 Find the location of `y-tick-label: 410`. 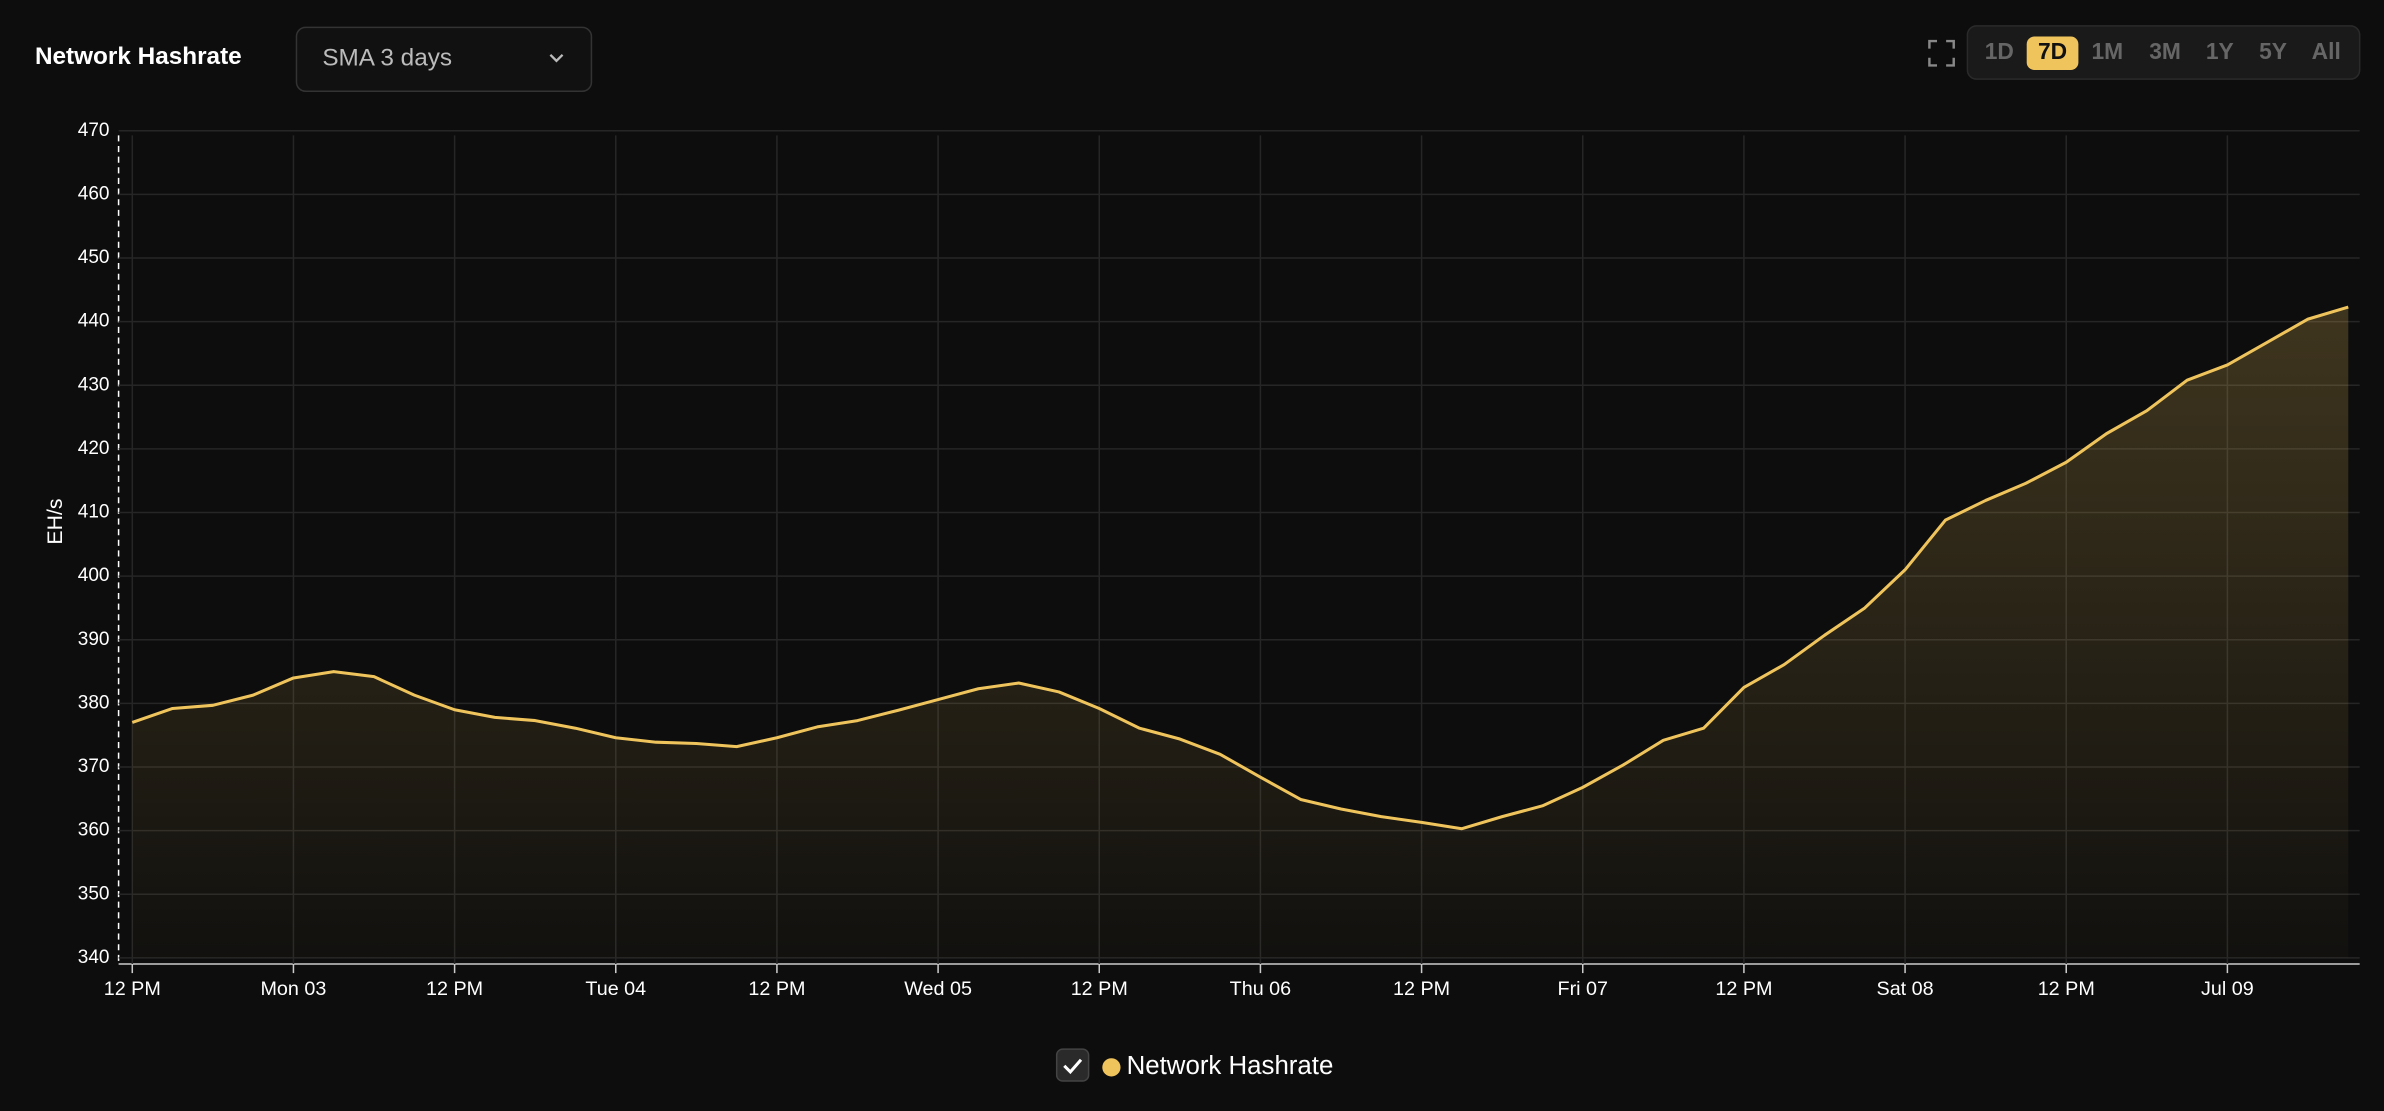

y-tick-label: 410 is located at coordinates (94, 512).